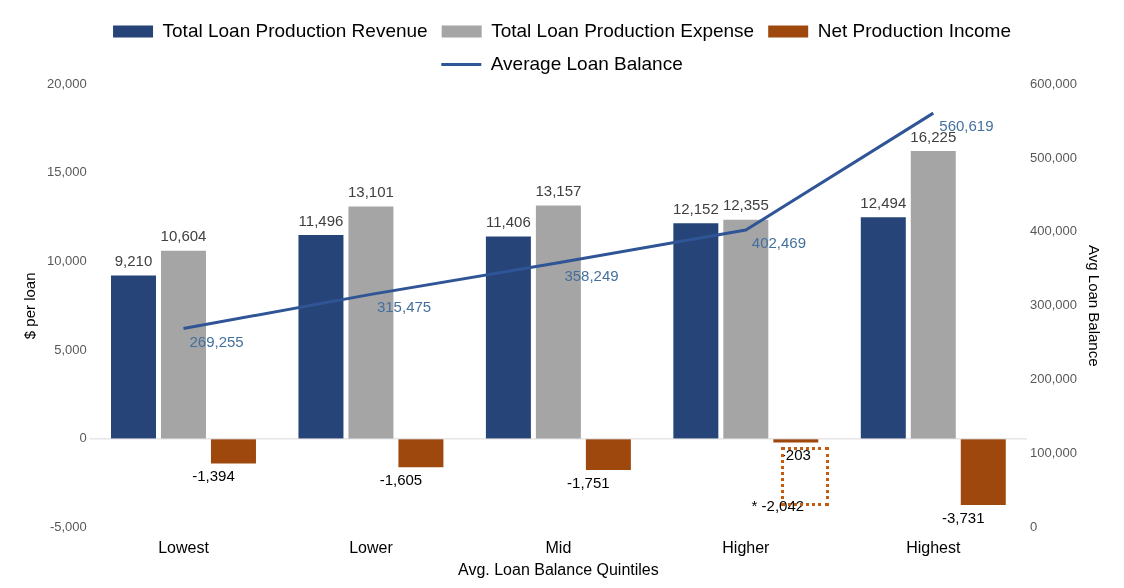 This screenshot has height=588, width=1124. I want to click on y2-axis-title: Avg Loan Balance, so click(1094, 306).